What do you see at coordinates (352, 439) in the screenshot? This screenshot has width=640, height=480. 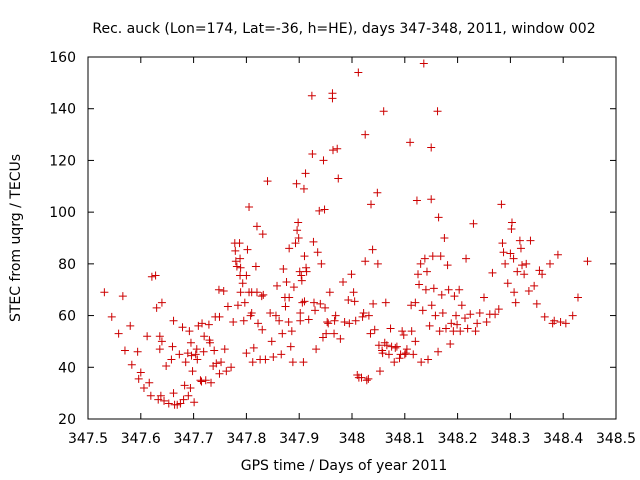 I see `x-tick-label: 348` at bounding box center [352, 439].